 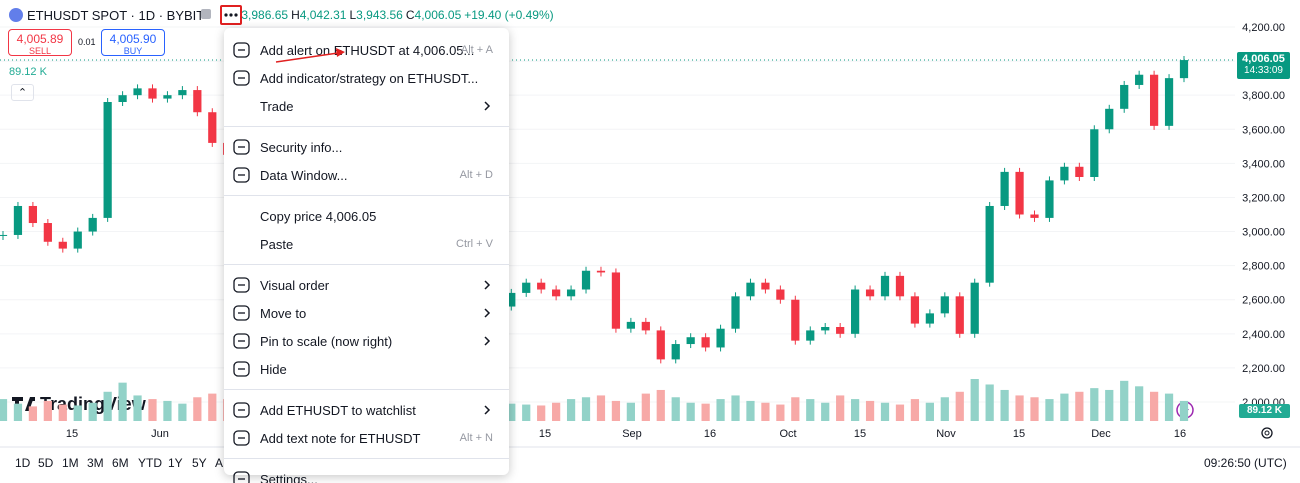 I want to click on time-tick-label: Dec, so click(x=1101, y=434).